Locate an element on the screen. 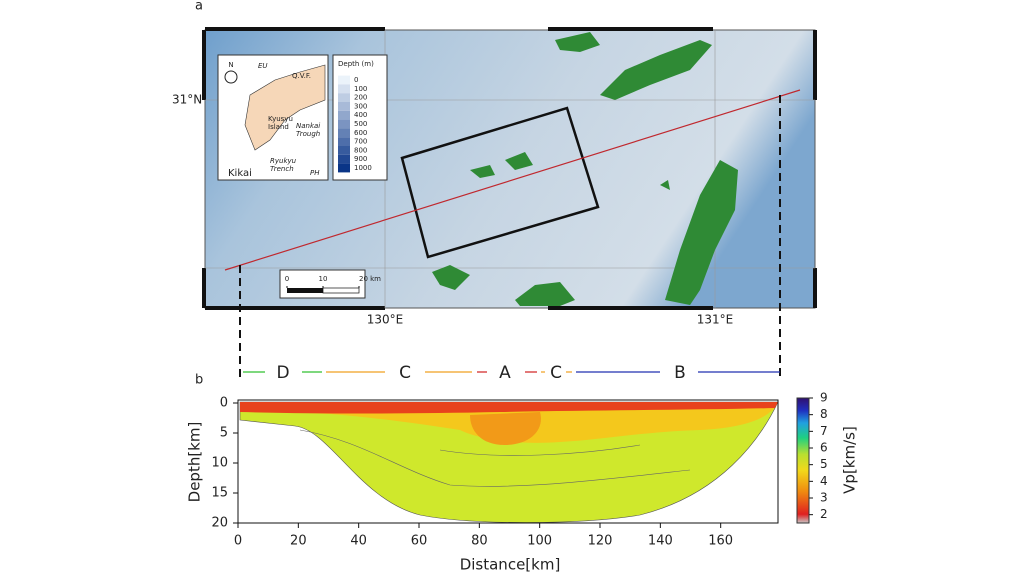 The height and width of the screenshot is (576, 1024). plot-frame is located at coordinates (508, 461).